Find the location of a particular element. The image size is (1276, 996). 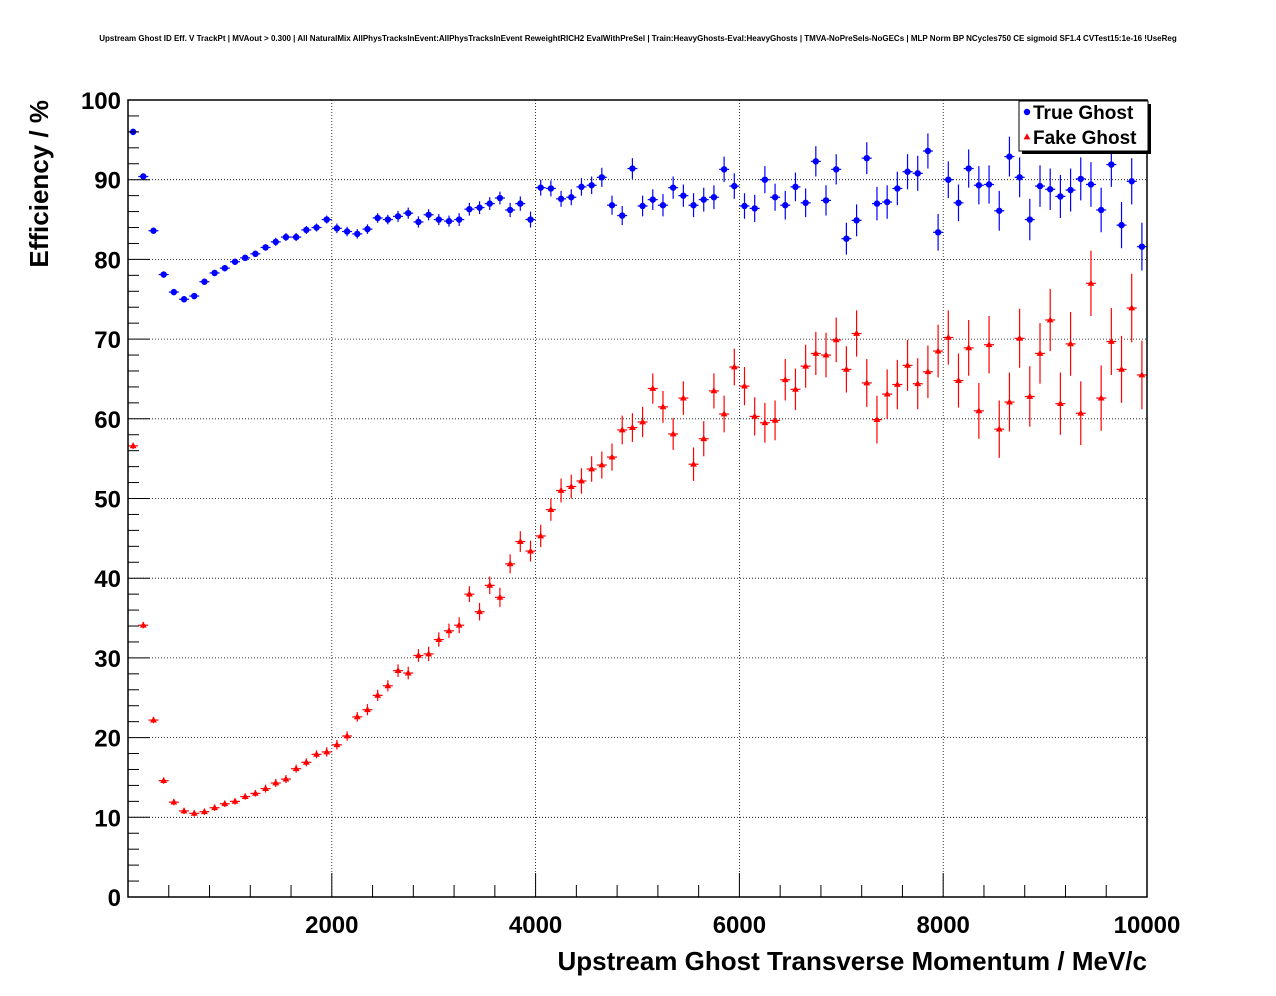

y-tick-label: 70 is located at coordinates (107, 340).